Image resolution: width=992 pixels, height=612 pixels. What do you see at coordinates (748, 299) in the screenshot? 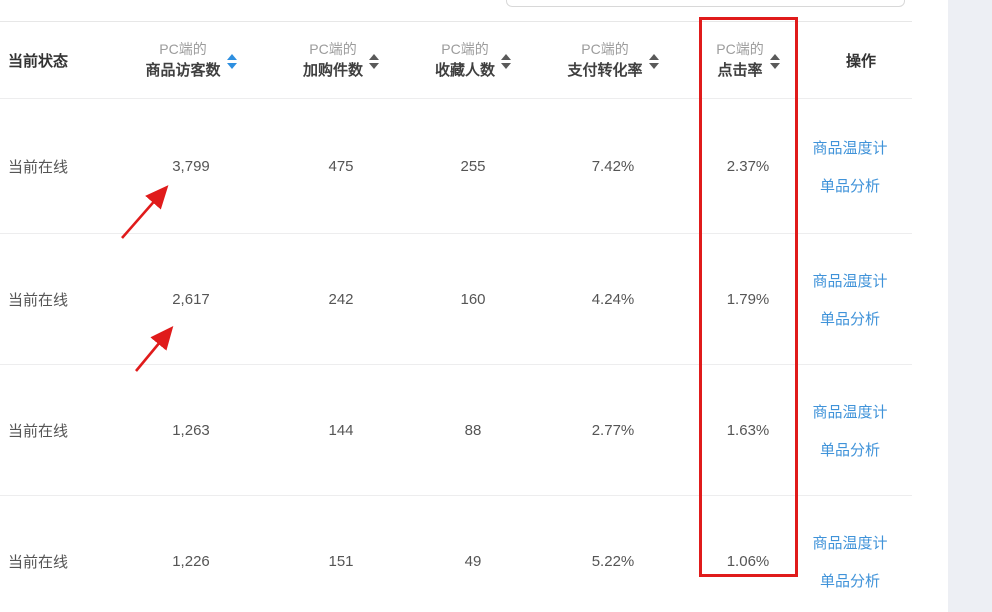
I see `ctr-cell: 1.79%` at bounding box center [748, 299].